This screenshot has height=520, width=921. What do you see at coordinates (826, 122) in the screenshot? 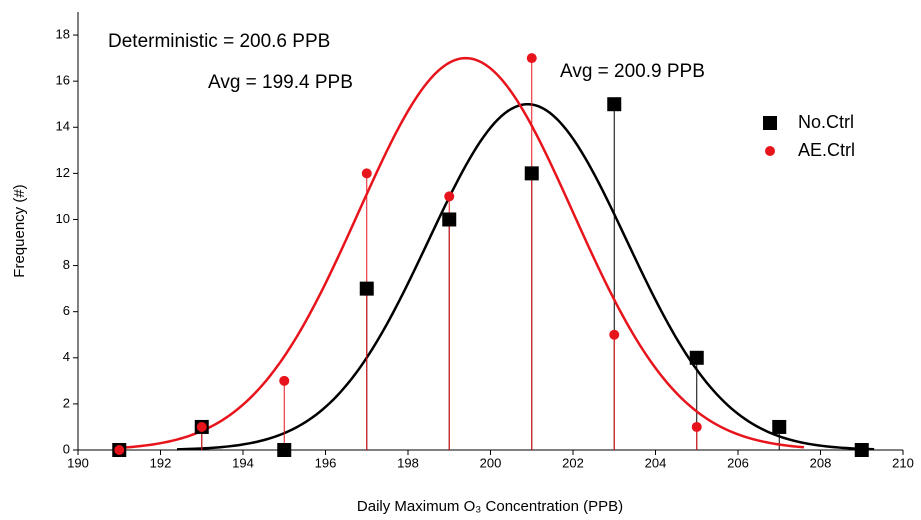
I see `legend-label: No.Ctrl` at bounding box center [826, 122].